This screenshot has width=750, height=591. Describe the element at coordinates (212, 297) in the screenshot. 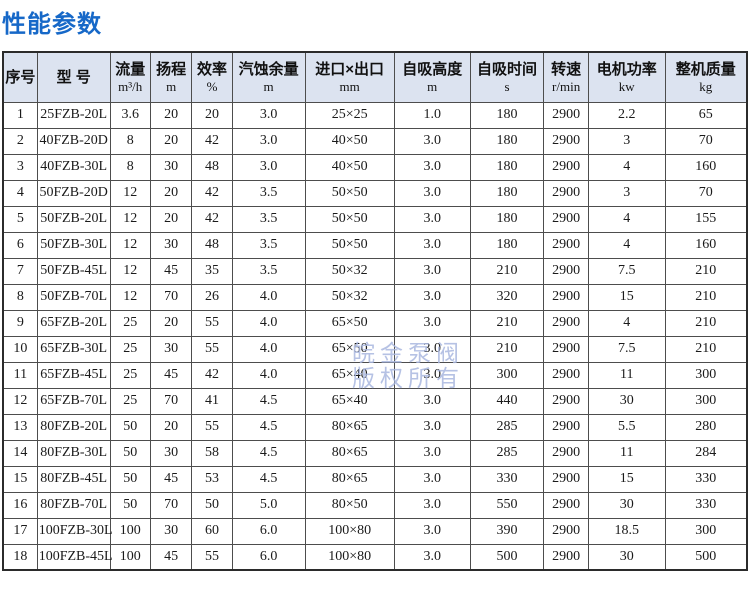

I see `cell-efficiency: 26` at that location.